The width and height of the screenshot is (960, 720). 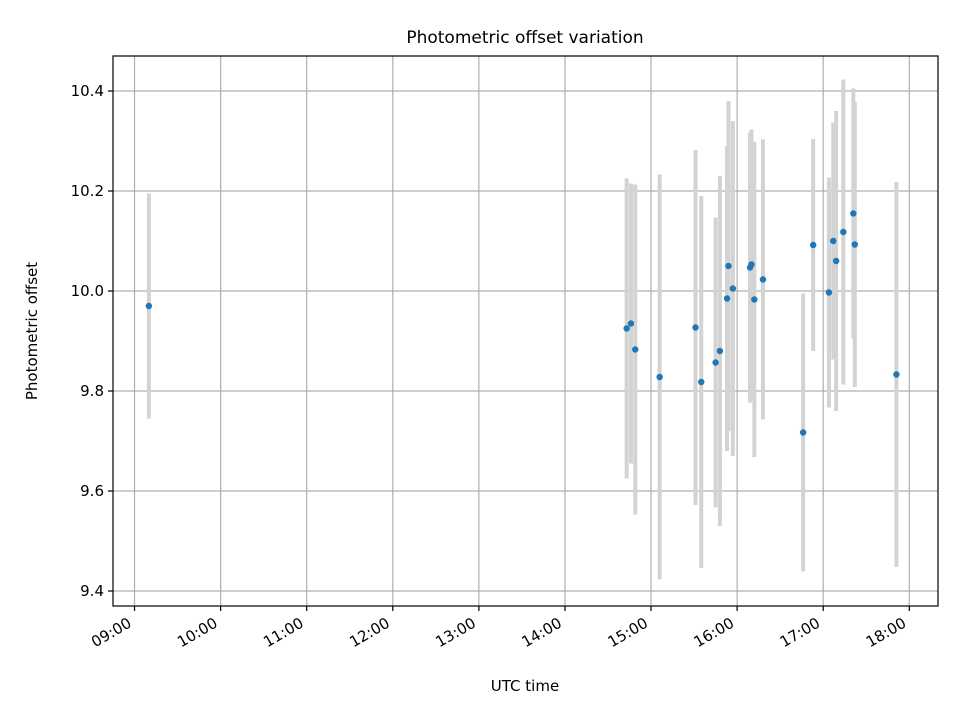 What do you see at coordinates (92, 391) in the screenshot?
I see `y-tick-label: 9.8` at bounding box center [92, 391].